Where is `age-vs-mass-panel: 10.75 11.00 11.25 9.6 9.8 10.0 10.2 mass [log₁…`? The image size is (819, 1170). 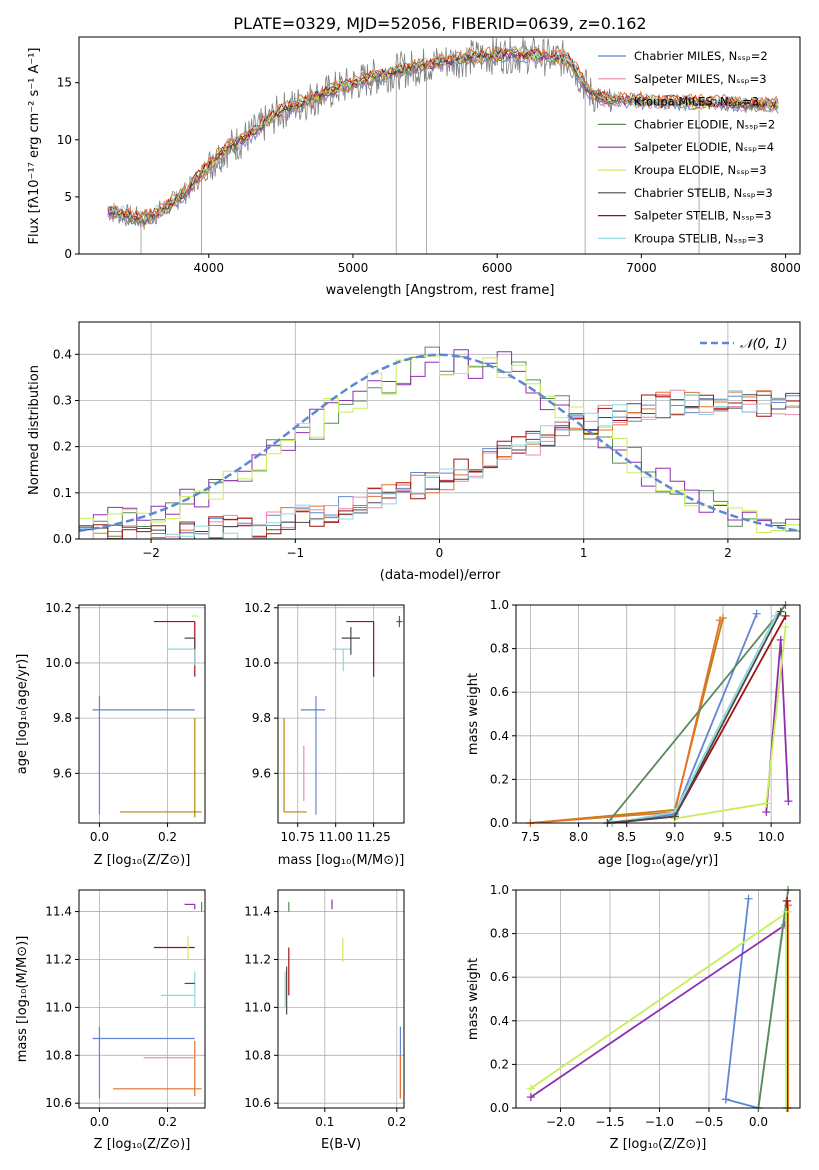
age-vs-mass-panel: 10.75 11.00 11.25 9.6 9.8 10.0 10.2 mass [log₁… is located at coordinates (324, 734).